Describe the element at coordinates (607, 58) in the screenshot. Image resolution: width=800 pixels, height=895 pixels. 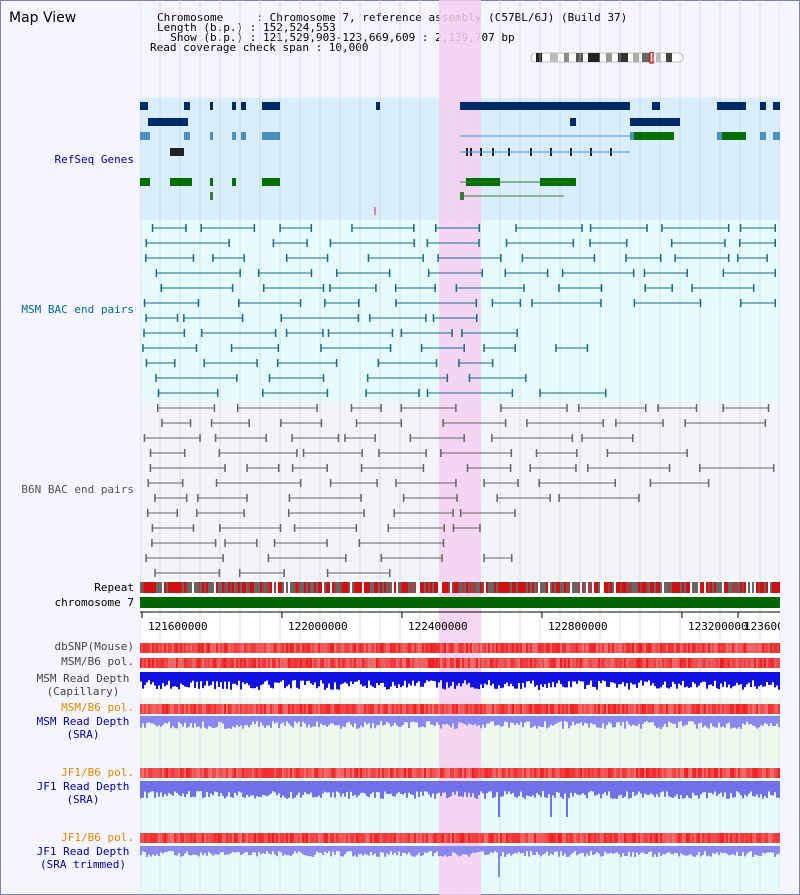
I see `chromosome-ideogram` at that location.